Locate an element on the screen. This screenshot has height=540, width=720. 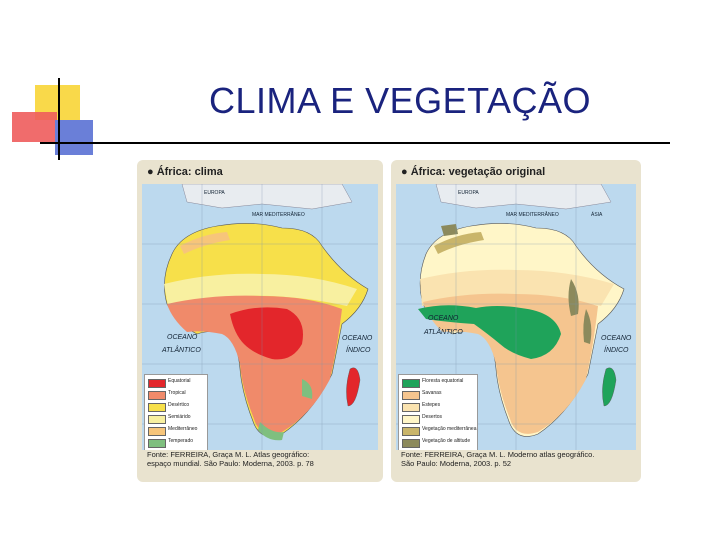
page-title: CLIMA E VEGETAÇÃO is located at coordinates (400, 100).